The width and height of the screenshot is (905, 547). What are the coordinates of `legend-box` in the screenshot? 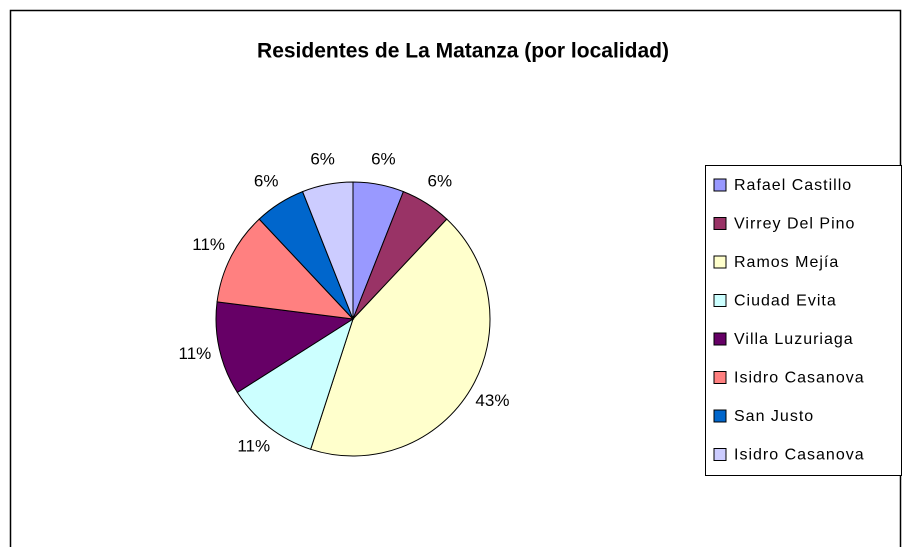 It's located at (803, 320).